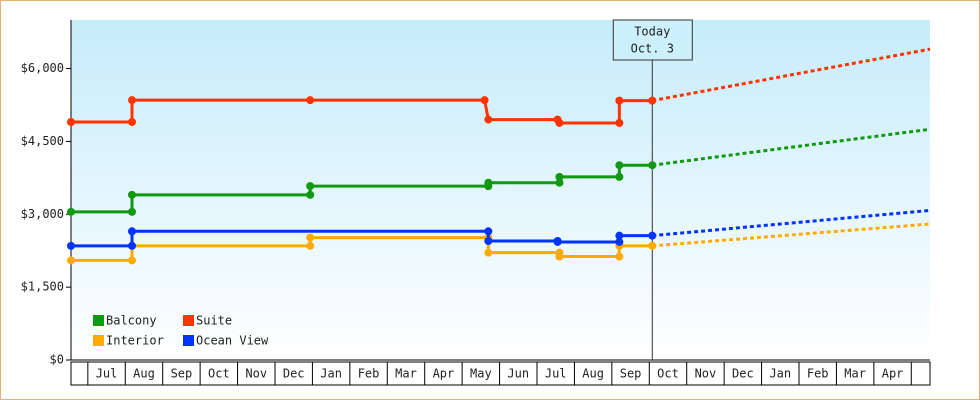 This screenshot has height=400, width=980. I want to click on legend-label: Suite, so click(214, 321).